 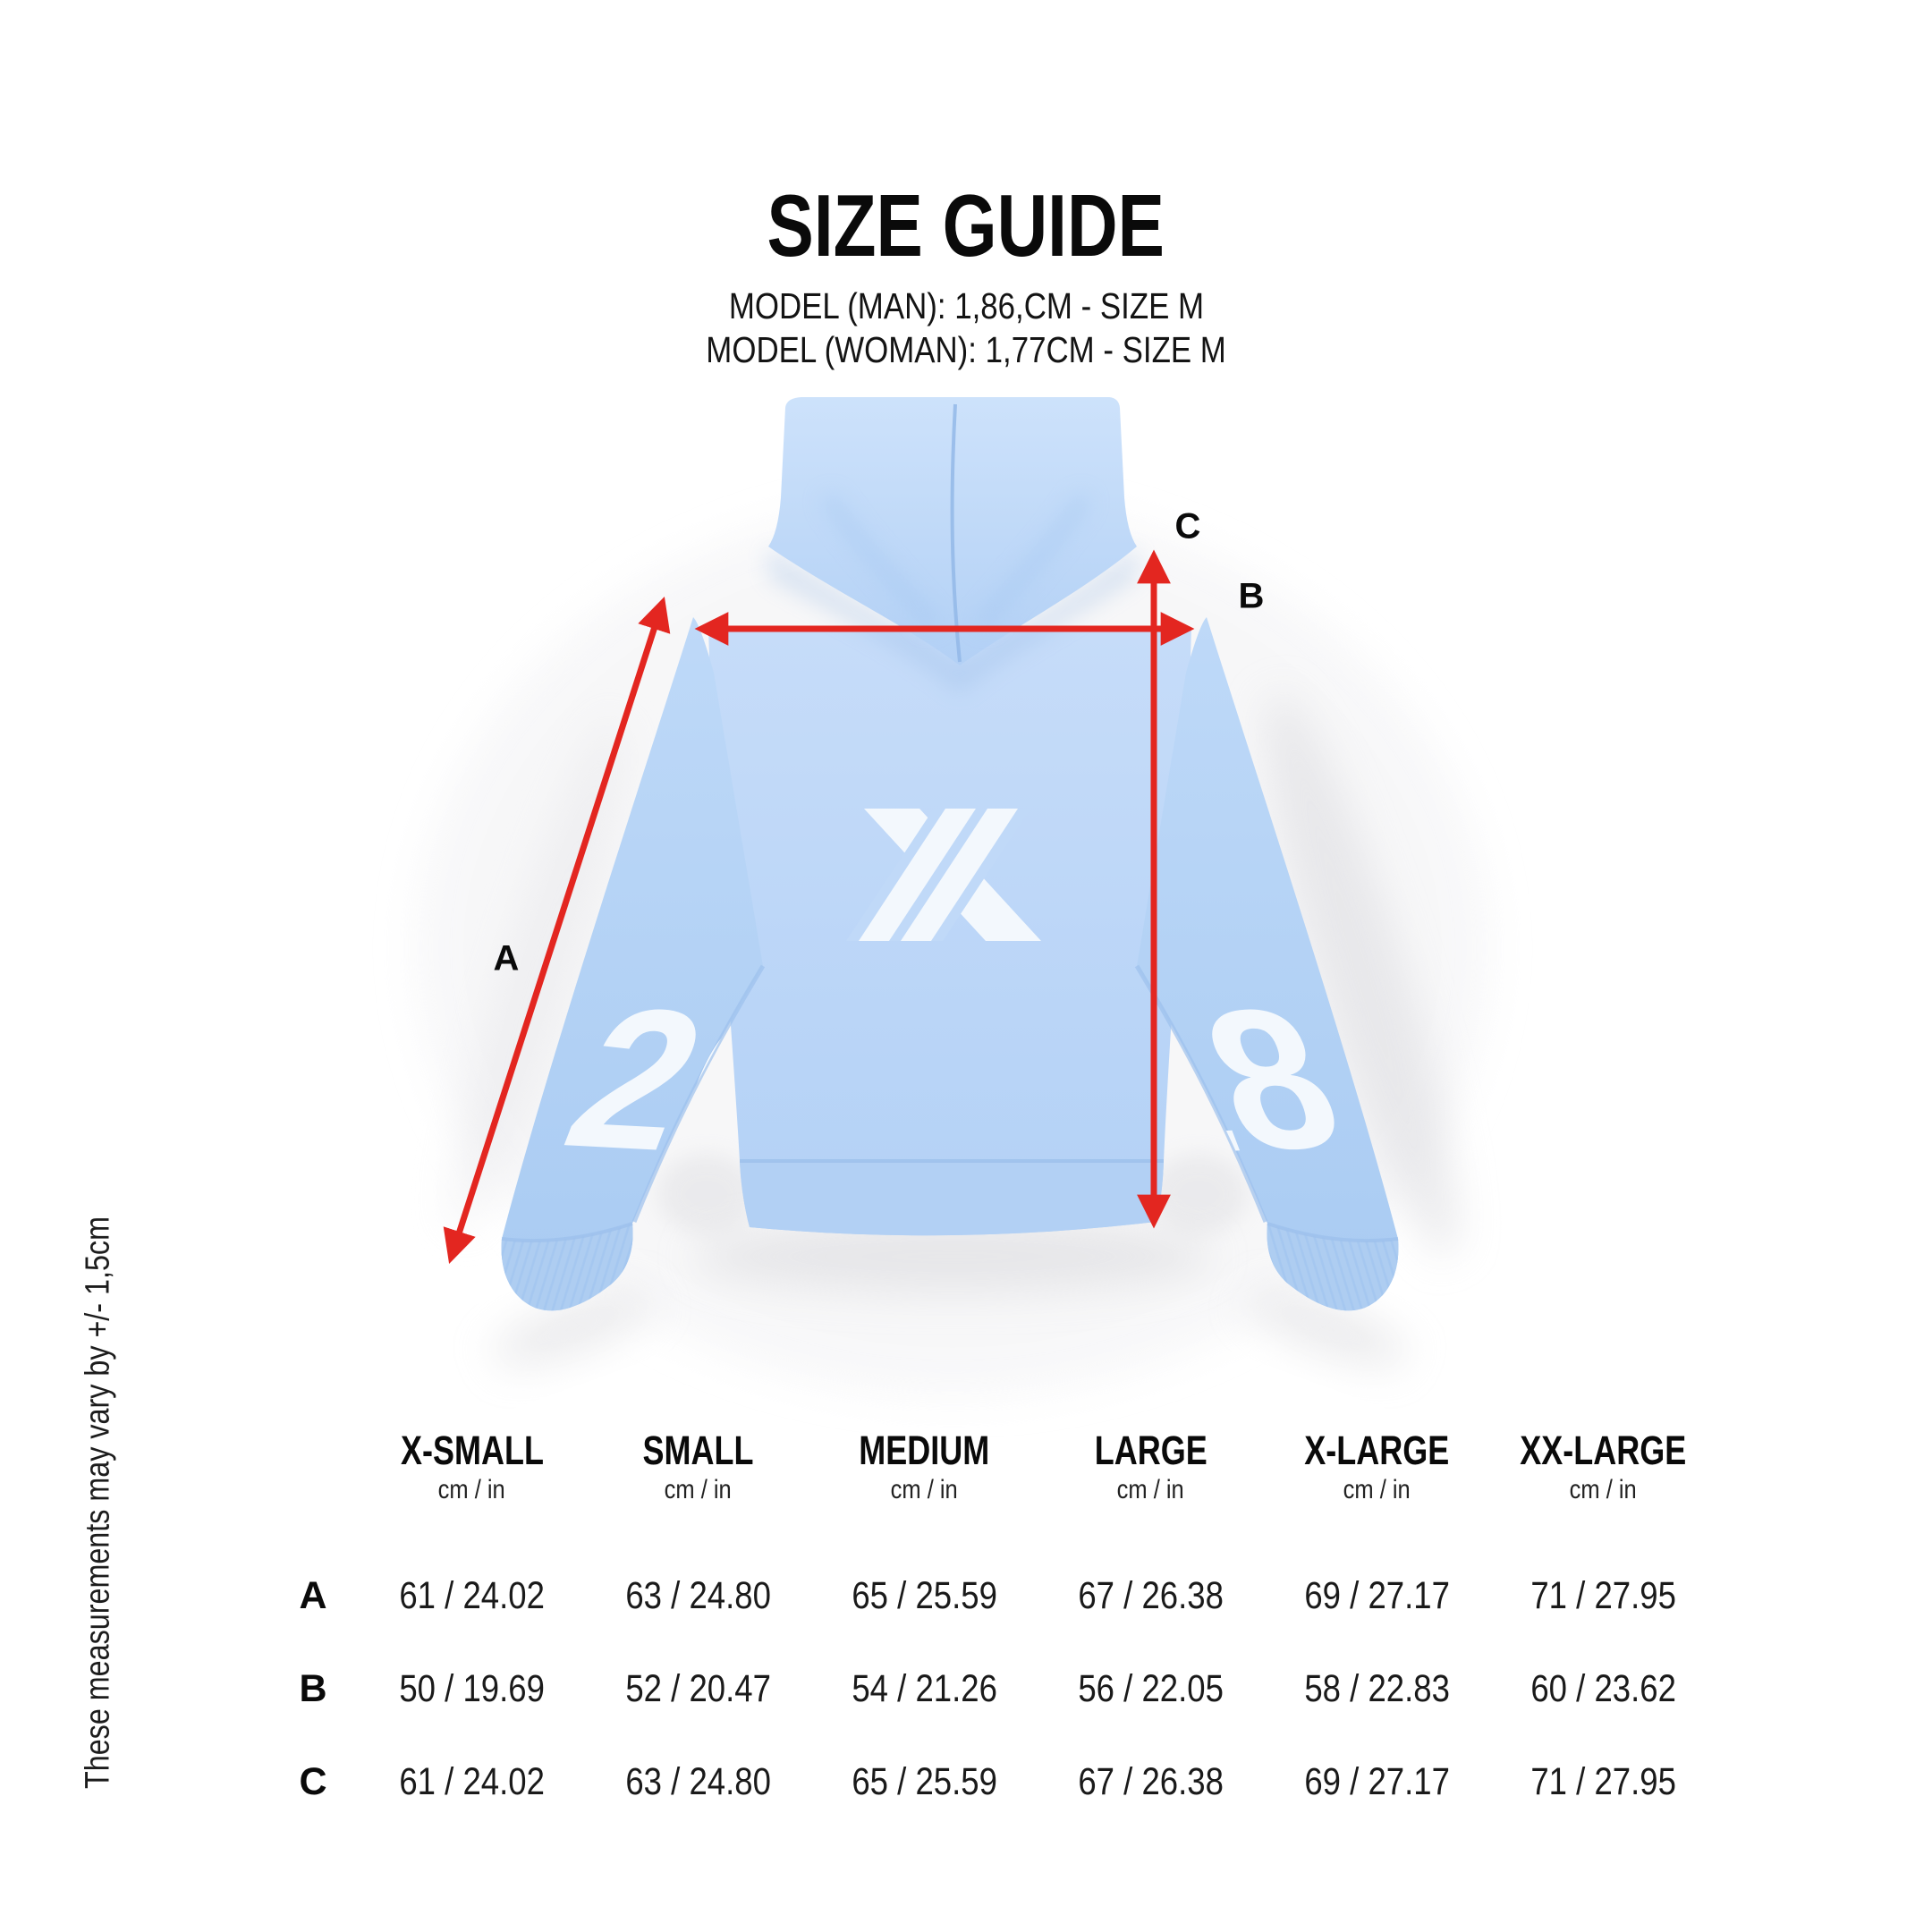 I want to click on row-label-c: C, so click(x=313, y=1781).